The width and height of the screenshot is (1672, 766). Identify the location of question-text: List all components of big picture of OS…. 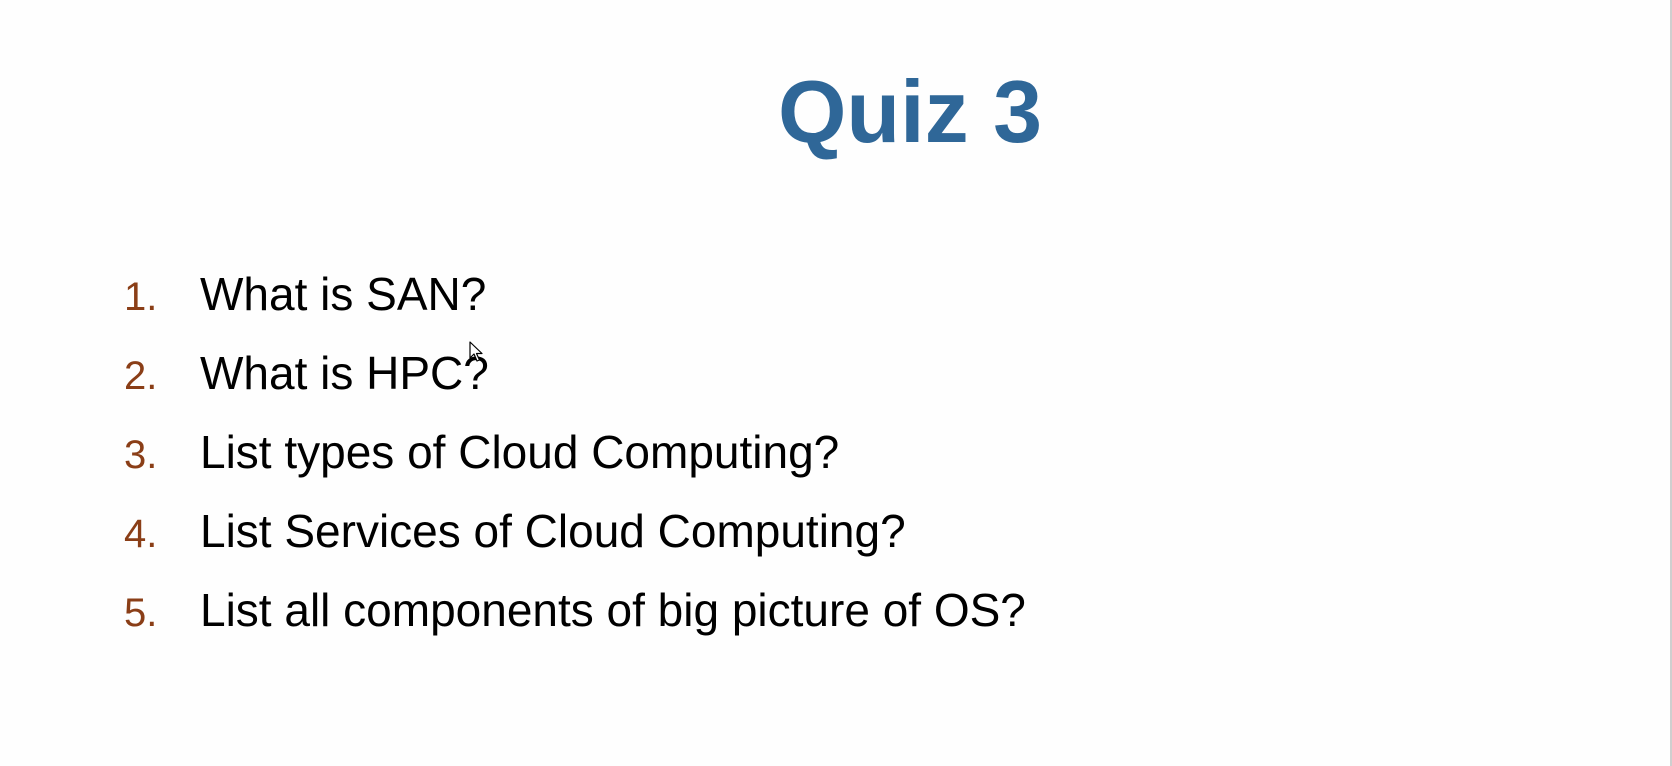
(613, 610).